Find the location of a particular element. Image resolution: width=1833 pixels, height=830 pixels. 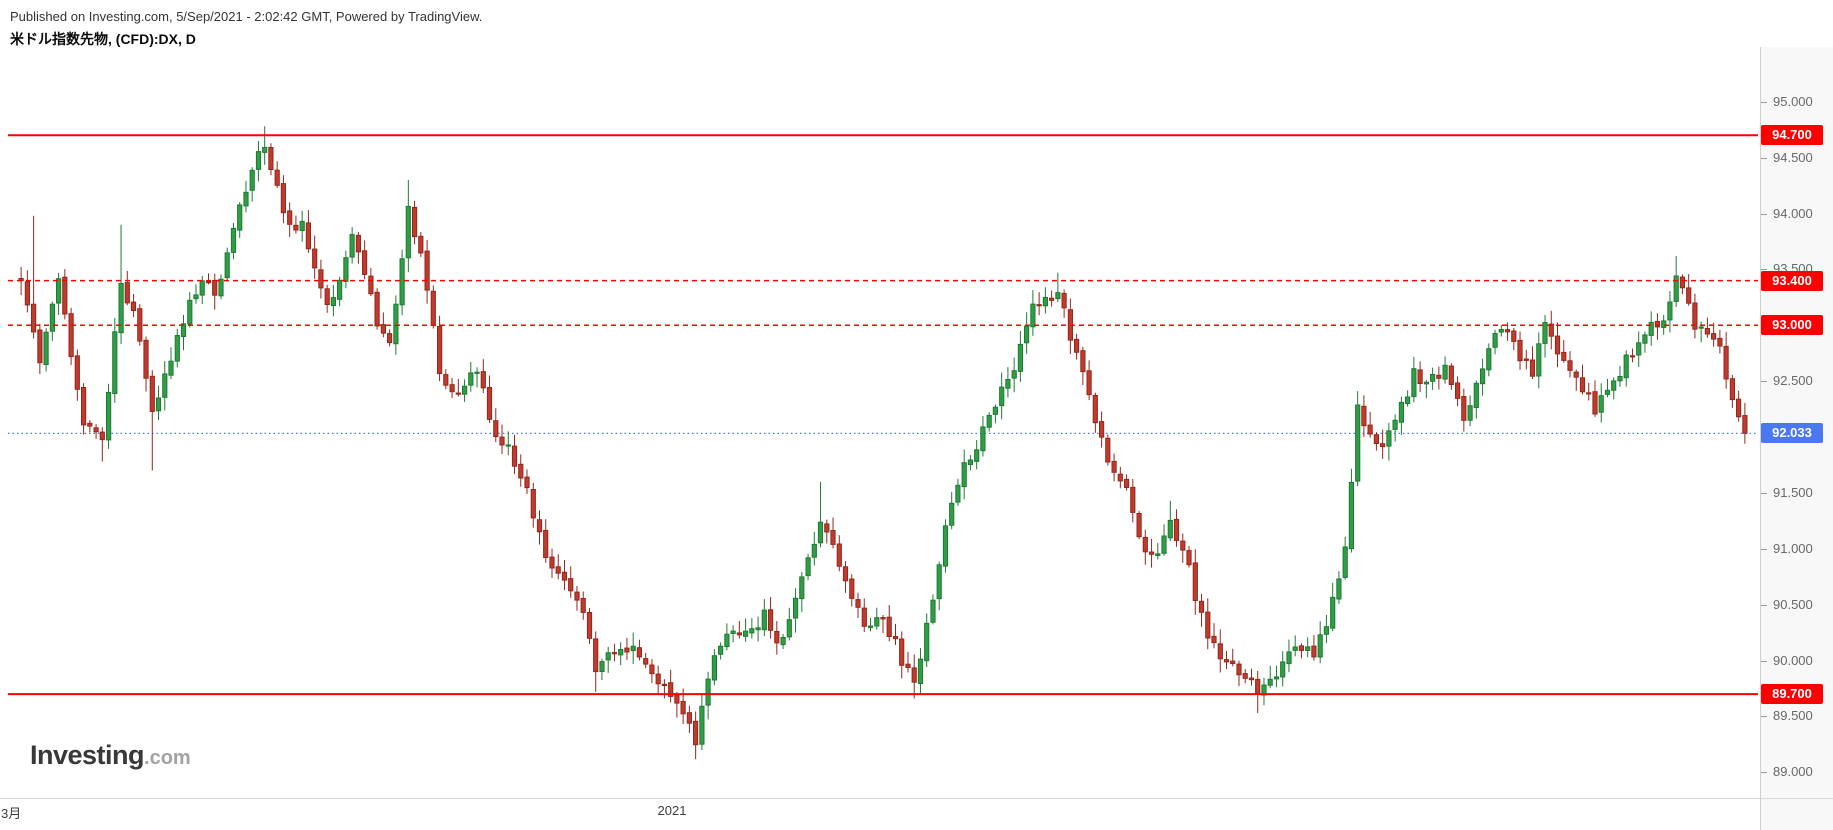

price-tick-label: 94.500 is located at coordinates (1793, 157).